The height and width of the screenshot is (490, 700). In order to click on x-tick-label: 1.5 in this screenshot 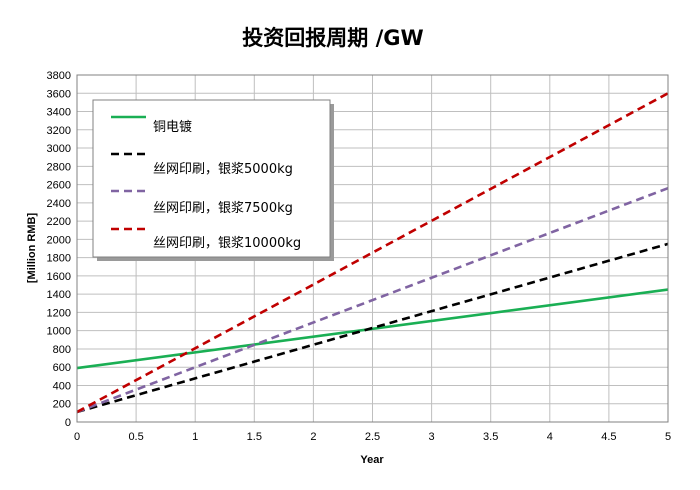, I will do `click(254, 437)`.